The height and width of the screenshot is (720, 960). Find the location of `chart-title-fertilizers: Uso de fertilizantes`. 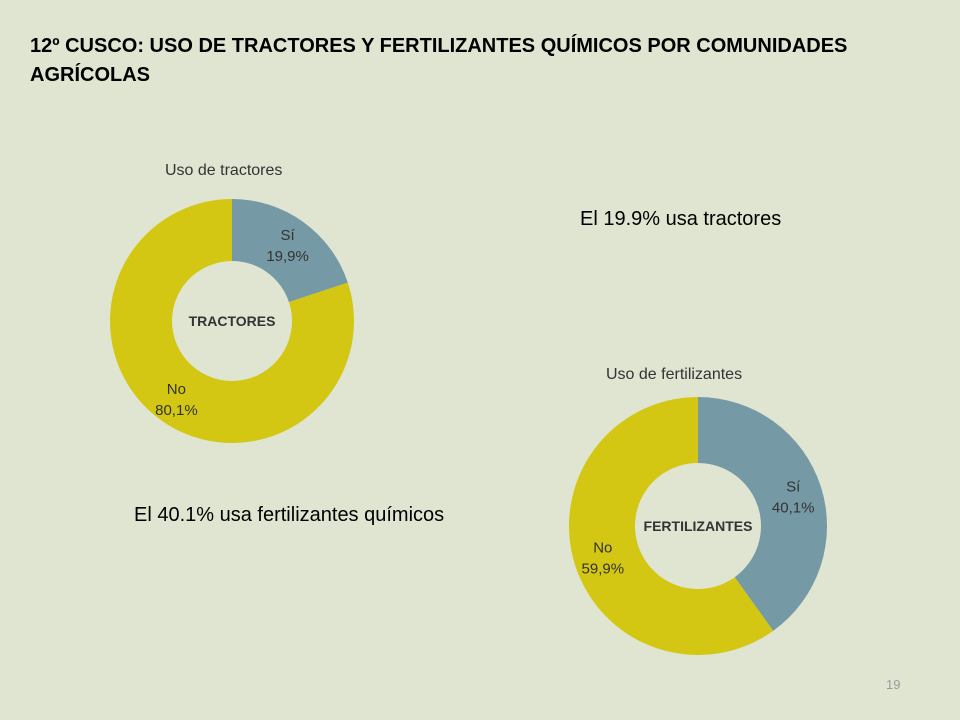

chart-title-fertilizers: Uso de fertilizantes is located at coordinates (674, 374).